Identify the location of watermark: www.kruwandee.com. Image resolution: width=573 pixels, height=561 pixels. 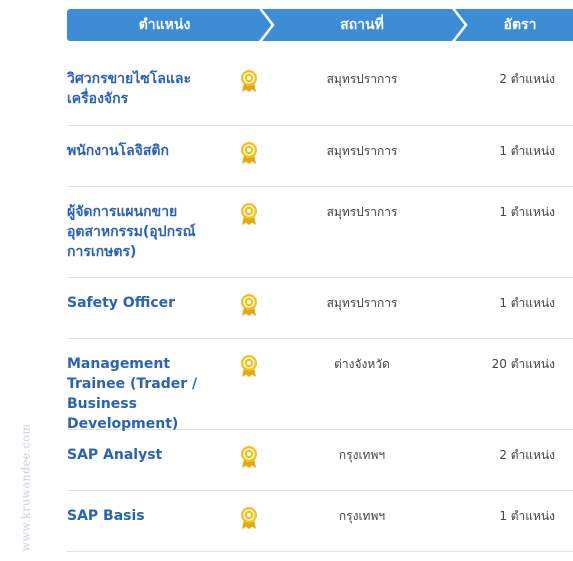
(26, 487).